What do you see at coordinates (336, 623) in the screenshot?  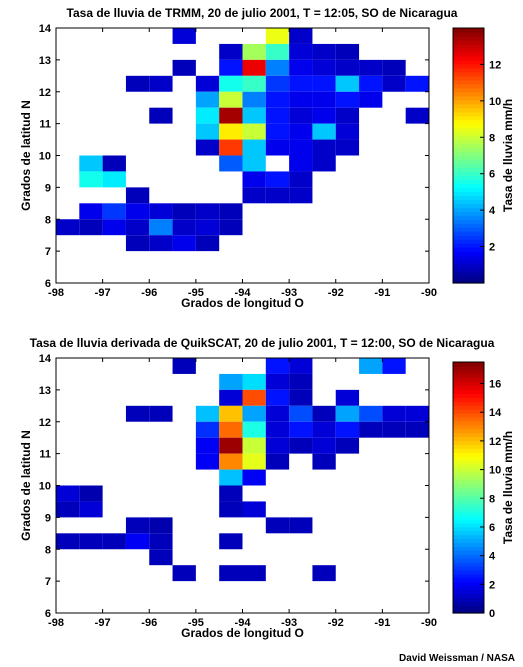 I see `x-tick-label: -92` at bounding box center [336, 623].